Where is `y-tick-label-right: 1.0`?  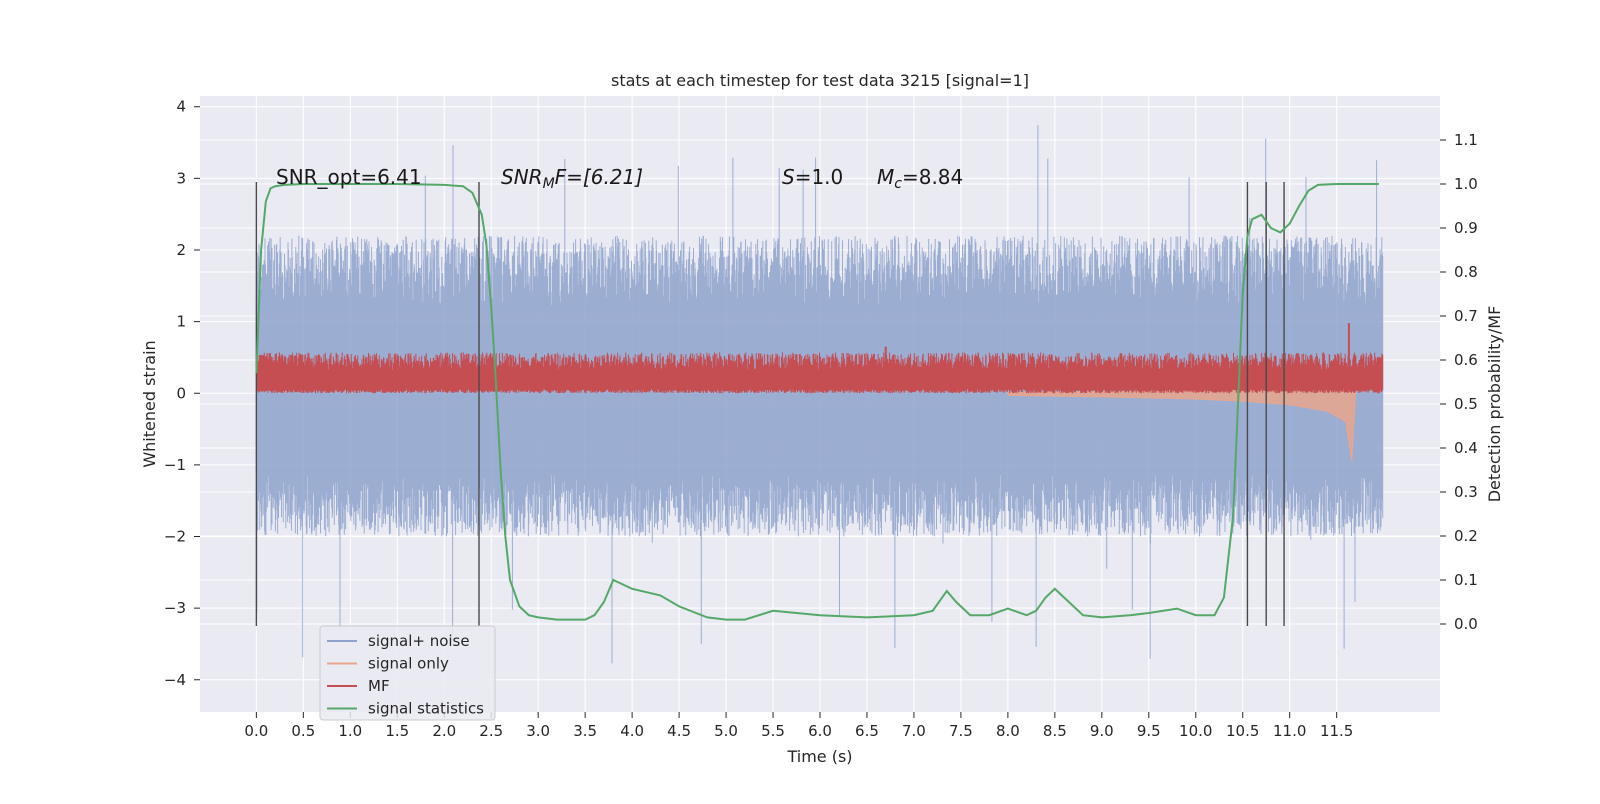 y-tick-label-right: 1.0 is located at coordinates (1466, 184).